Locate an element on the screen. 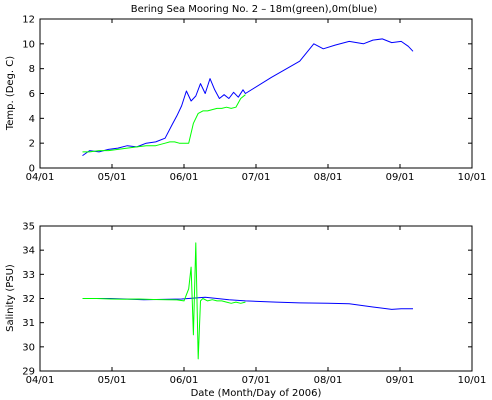  salinity-deep-series-line is located at coordinates (164, 301).